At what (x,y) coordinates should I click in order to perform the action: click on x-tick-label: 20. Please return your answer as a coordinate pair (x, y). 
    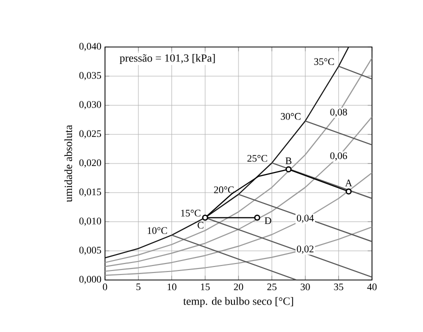
    Looking at the image, I should click on (239, 287).